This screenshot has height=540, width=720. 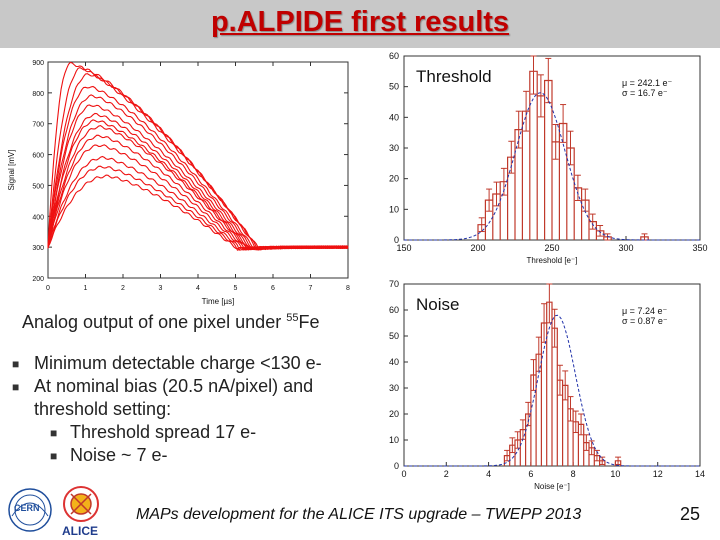 What do you see at coordinates (218, 301) in the screenshot?
I see `x-axis-label: Time [µs]` at bounding box center [218, 301].